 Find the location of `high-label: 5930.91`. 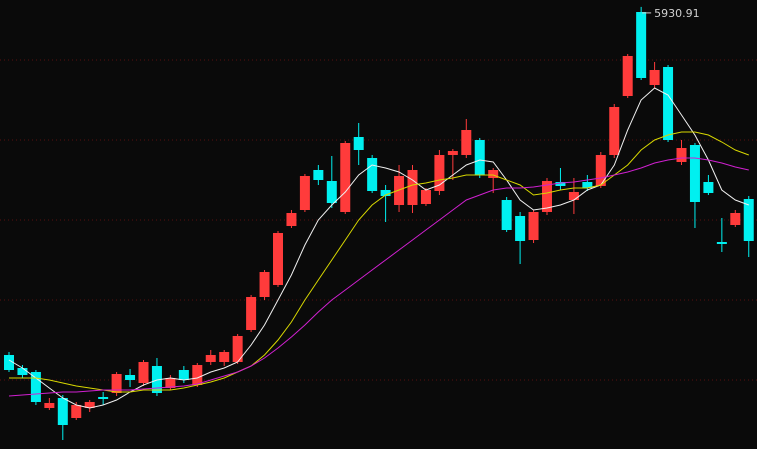

high-label: 5930.91 is located at coordinates (677, 13).